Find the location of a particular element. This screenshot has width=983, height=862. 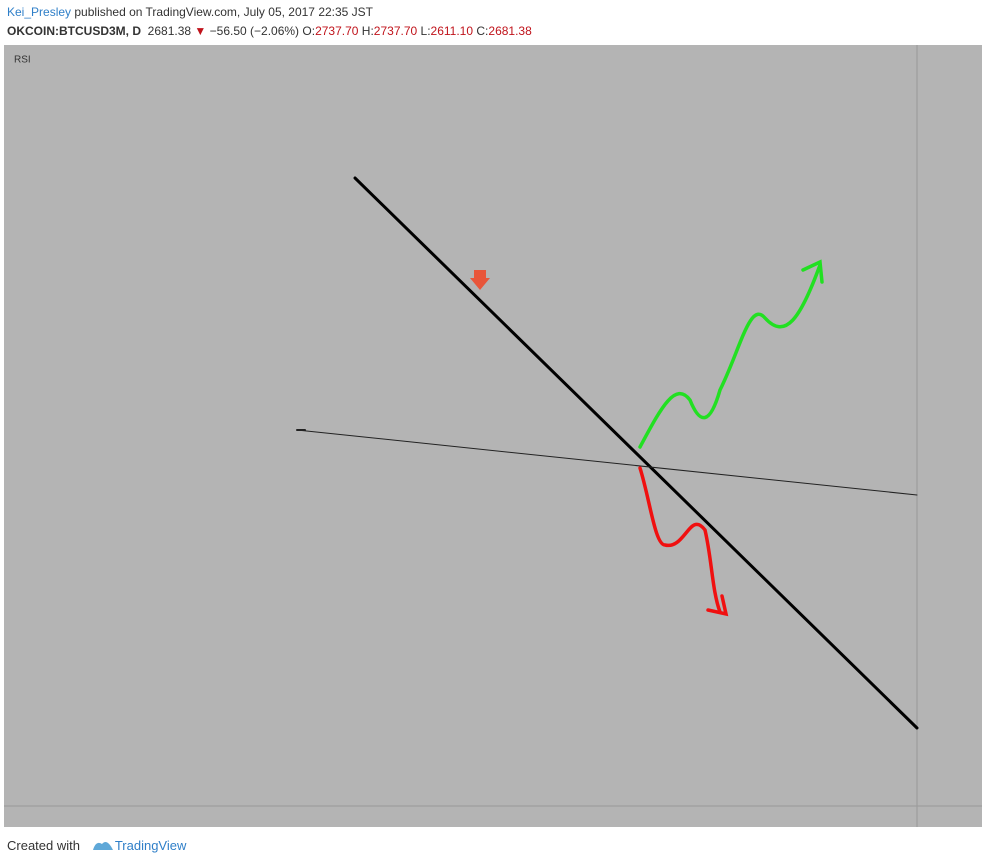

high: 2737.70 is located at coordinates (395, 31).